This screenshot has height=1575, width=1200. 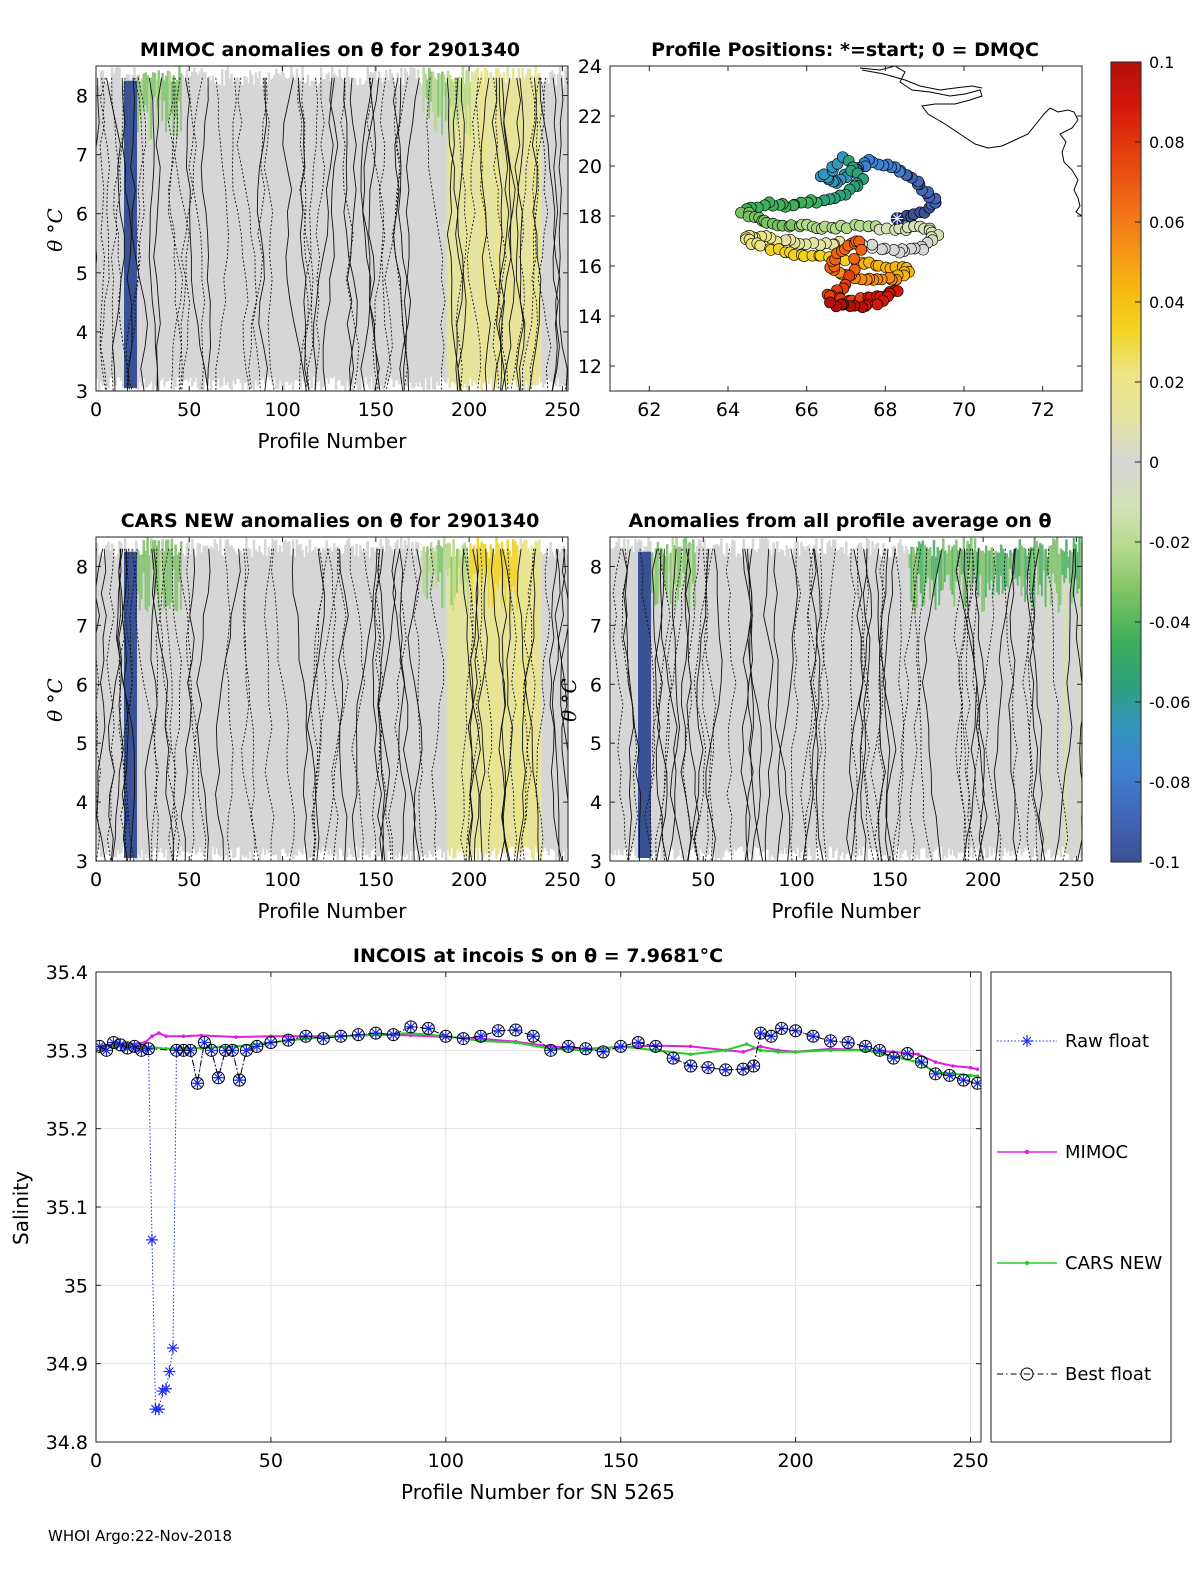 I want to click on allavg-heatmap-field, so click(x=846, y=699).